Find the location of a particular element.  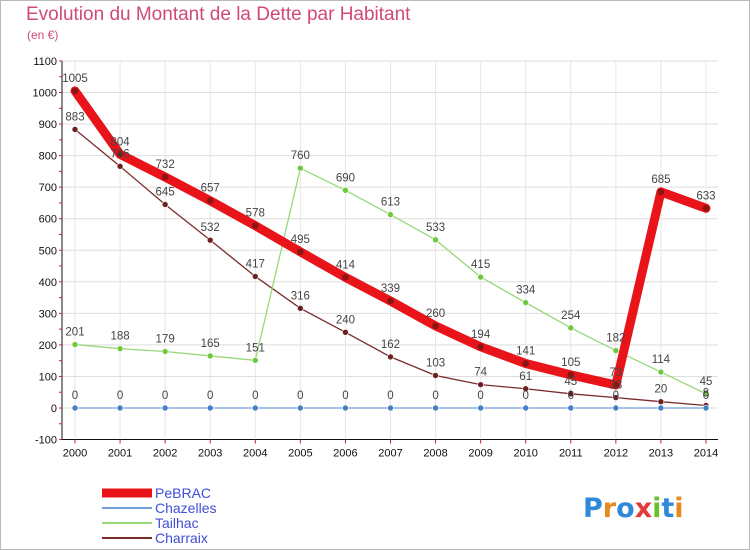

data-label: 613 is located at coordinates (390, 203).